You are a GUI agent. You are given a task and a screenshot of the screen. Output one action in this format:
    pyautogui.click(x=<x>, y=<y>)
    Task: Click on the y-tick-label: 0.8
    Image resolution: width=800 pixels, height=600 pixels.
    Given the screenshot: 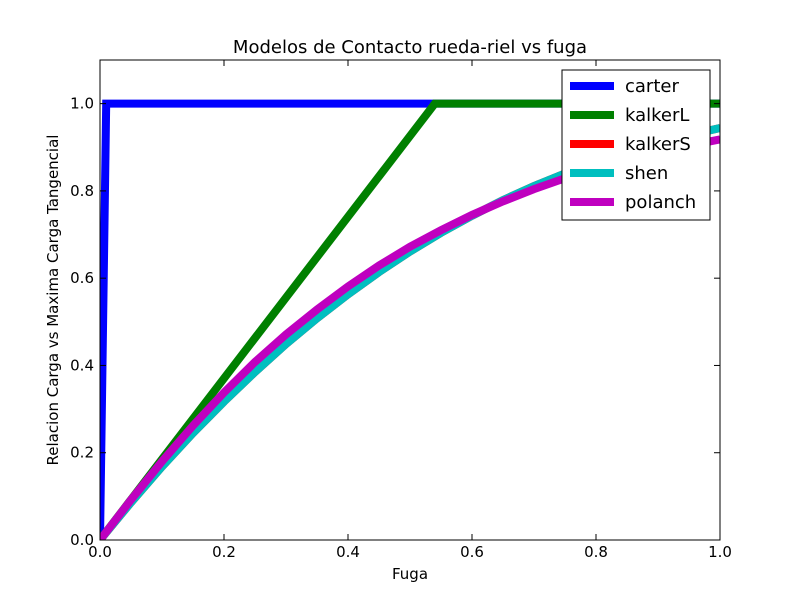 What is the action you would take?
    pyautogui.click(x=82, y=191)
    